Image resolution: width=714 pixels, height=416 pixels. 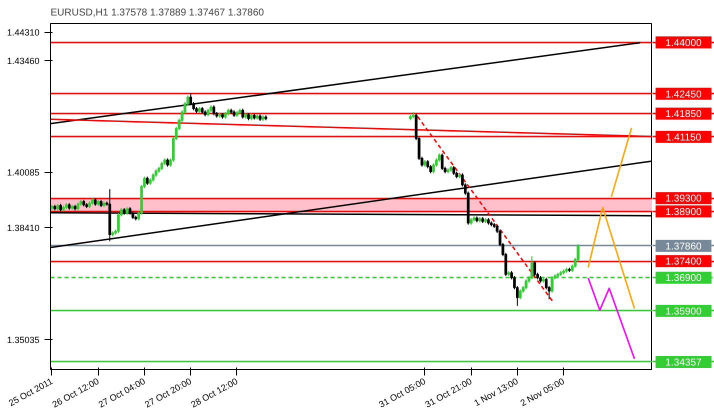 What do you see at coordinates (23, 61) in the screenshot?
I see `y-tick-label: 1.43460` at bounding box center [23, 61].